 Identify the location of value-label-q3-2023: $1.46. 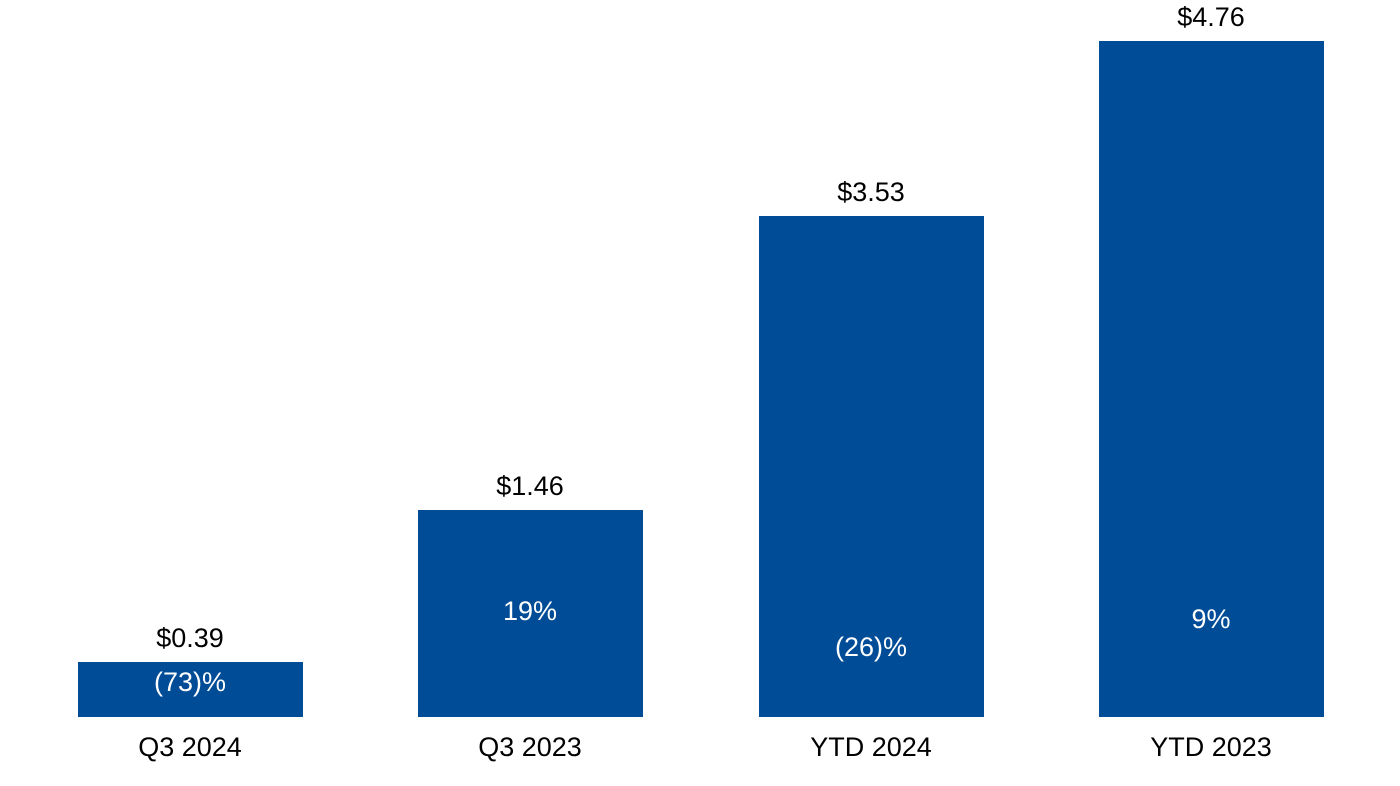
(530, 485).